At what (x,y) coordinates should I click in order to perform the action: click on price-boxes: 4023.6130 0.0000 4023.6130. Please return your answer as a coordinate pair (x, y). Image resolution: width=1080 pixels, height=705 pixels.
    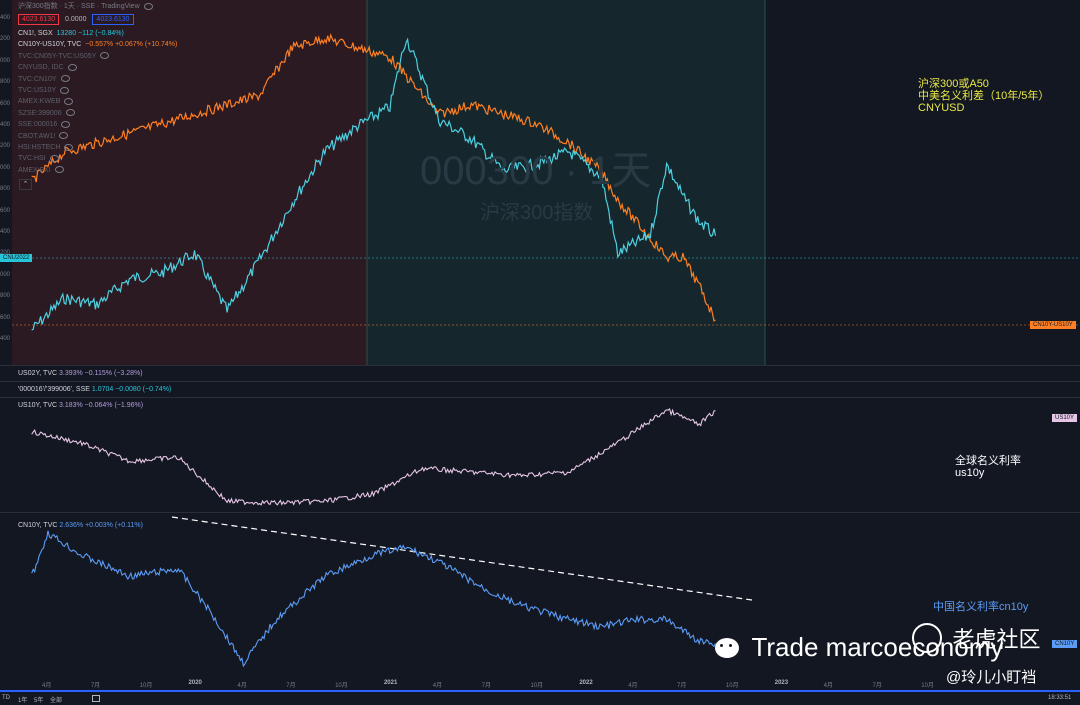
    Looking at the image, I should click on (76, 19).